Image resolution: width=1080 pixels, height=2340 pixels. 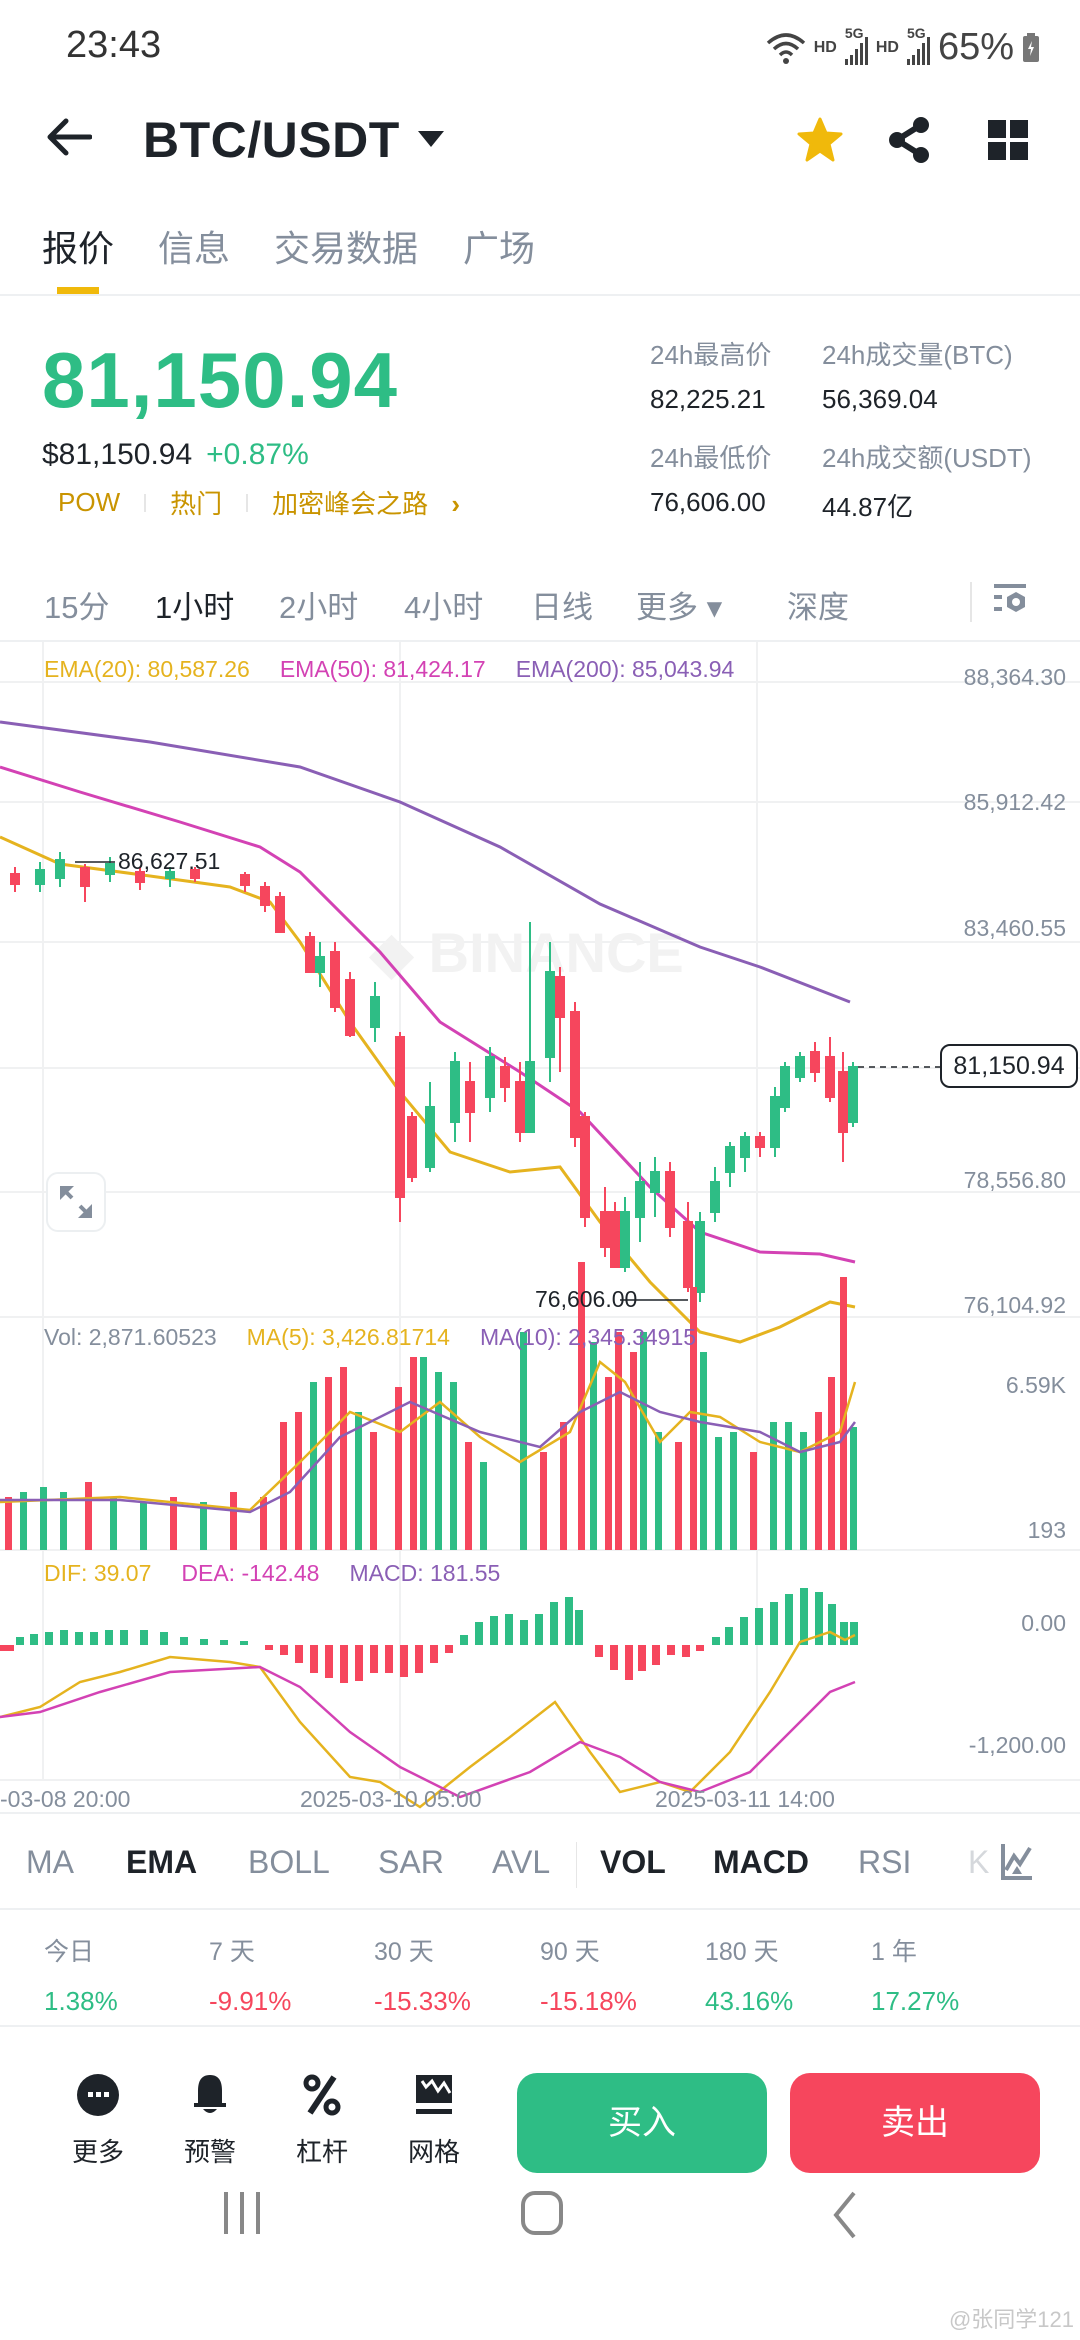 What do you see at coordinates (210, 2121) in the screenshot?
I see `alert-button: 预警` at bounding box center [210, 2121].